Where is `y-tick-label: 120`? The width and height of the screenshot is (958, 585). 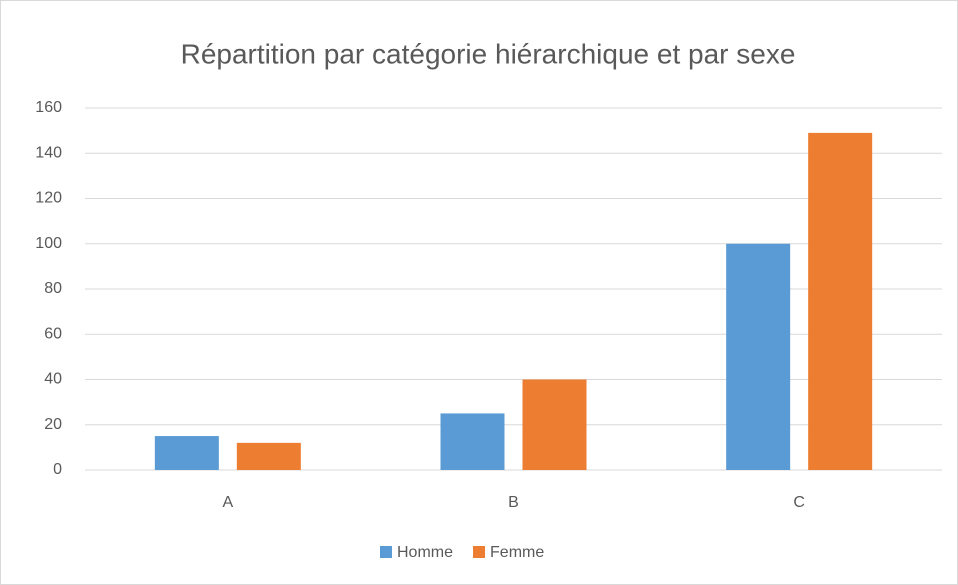
y-tick-label: 120 is located at coordinates (48, 198).